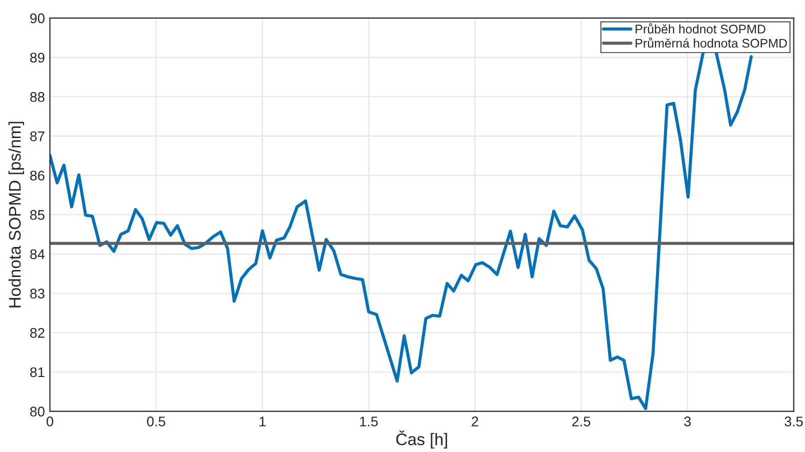  What do you see at coordinates (37, 18) in the screenshot?
I see `y-tick-label: 90` at bounding box center [37, 18].